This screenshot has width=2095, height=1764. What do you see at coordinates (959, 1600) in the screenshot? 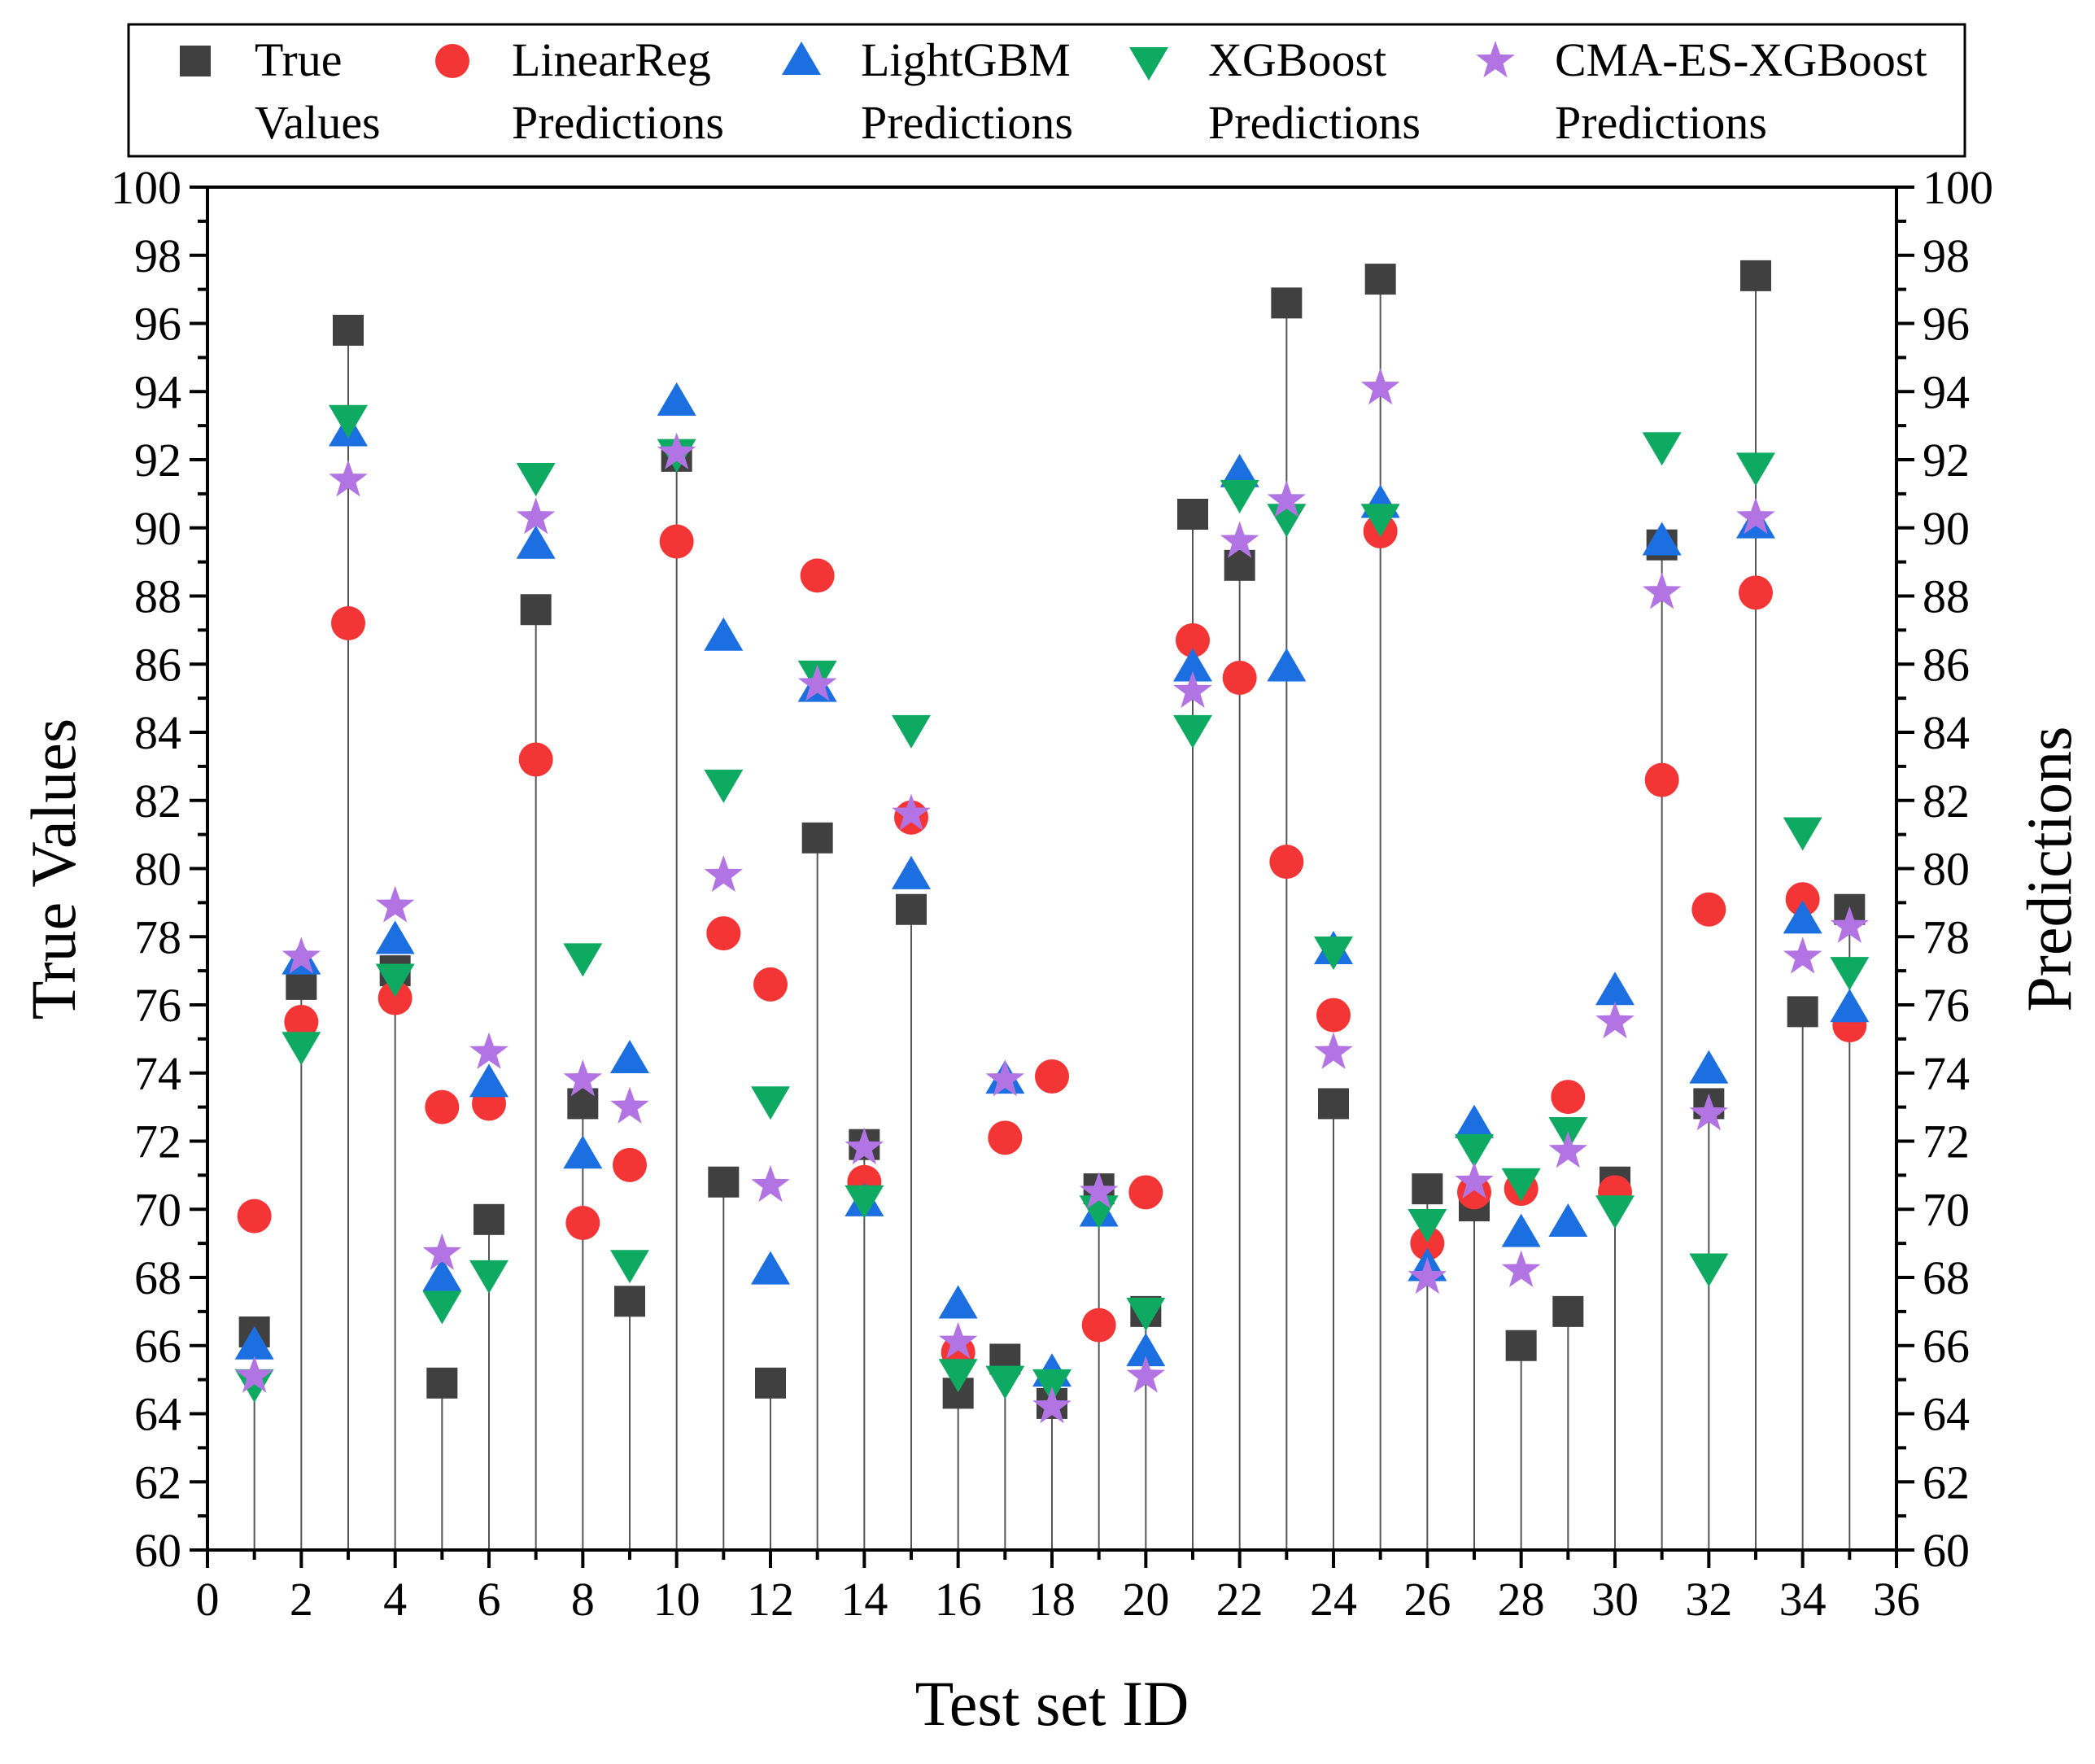
I see `x-tick-label: 16` at bounding box center [959, 1600].